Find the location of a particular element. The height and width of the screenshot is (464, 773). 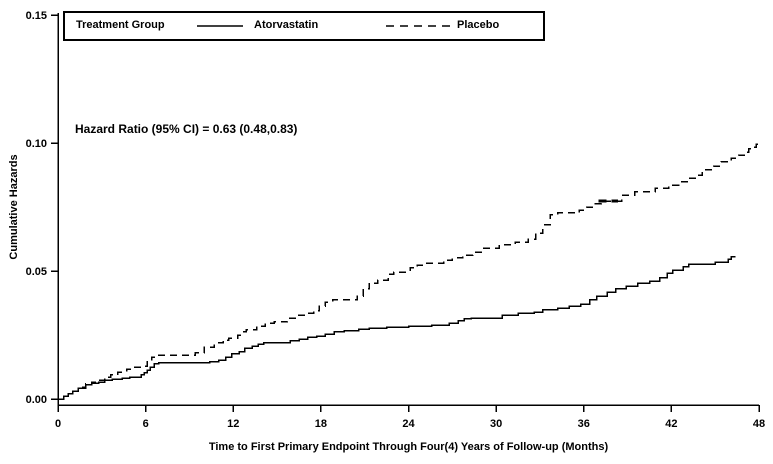

y-tick-label: 0.05 is located at coordinates (36, 272).